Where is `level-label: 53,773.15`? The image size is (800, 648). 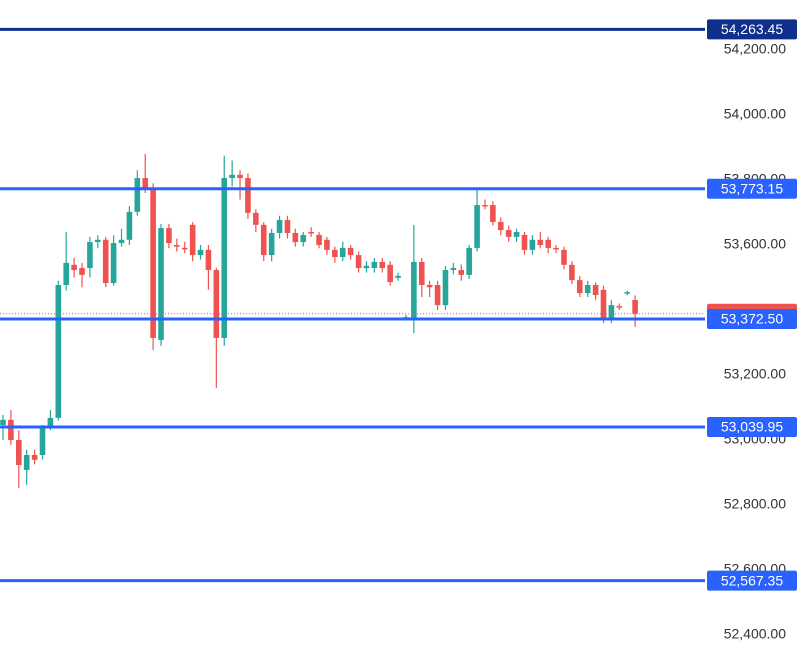
level-label: 53,773.15 is located at coordinates (752, 188).